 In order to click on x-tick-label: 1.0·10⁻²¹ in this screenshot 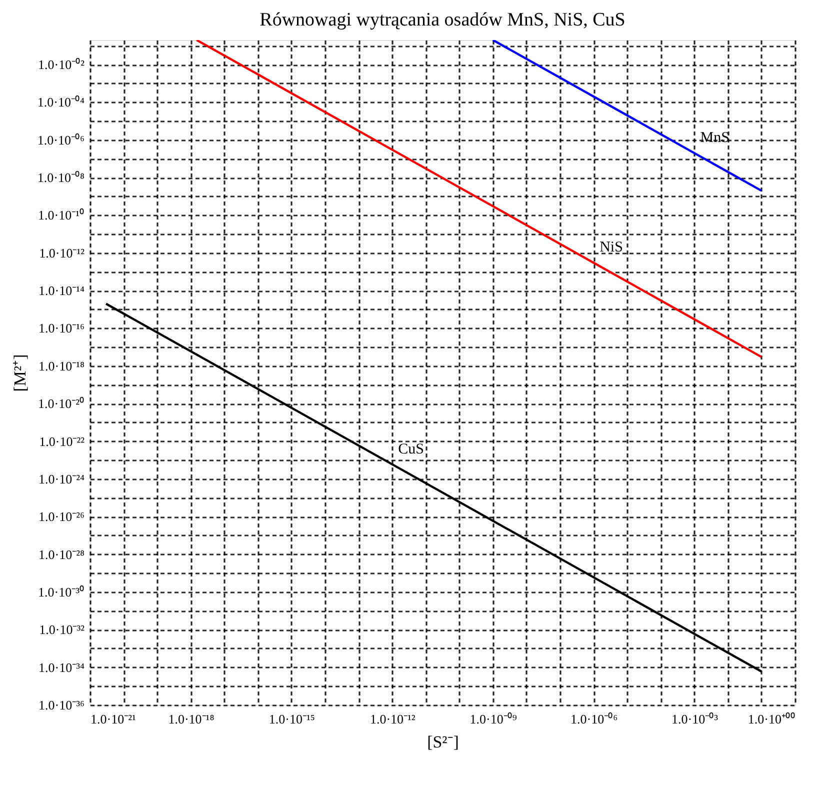, I will do `click(113, 719)`.